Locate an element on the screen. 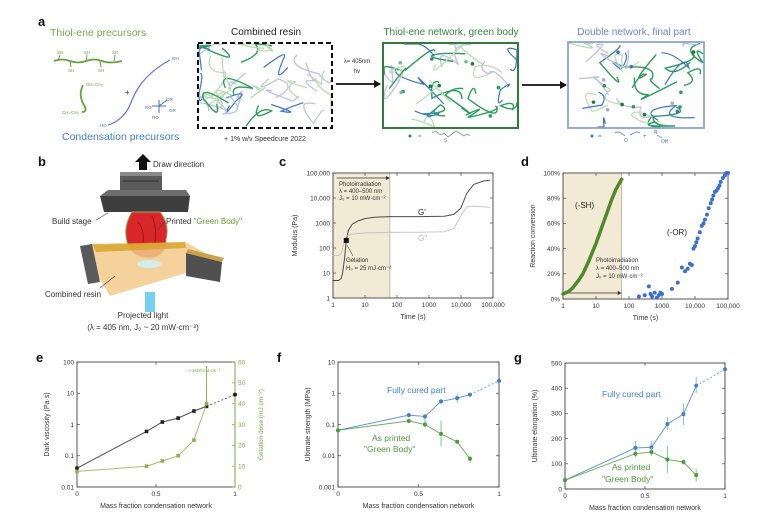 This screenshot has height=529, width=768. condensation-molecule: OH HO RO OR OR RO is located at coordinates (139, 92).